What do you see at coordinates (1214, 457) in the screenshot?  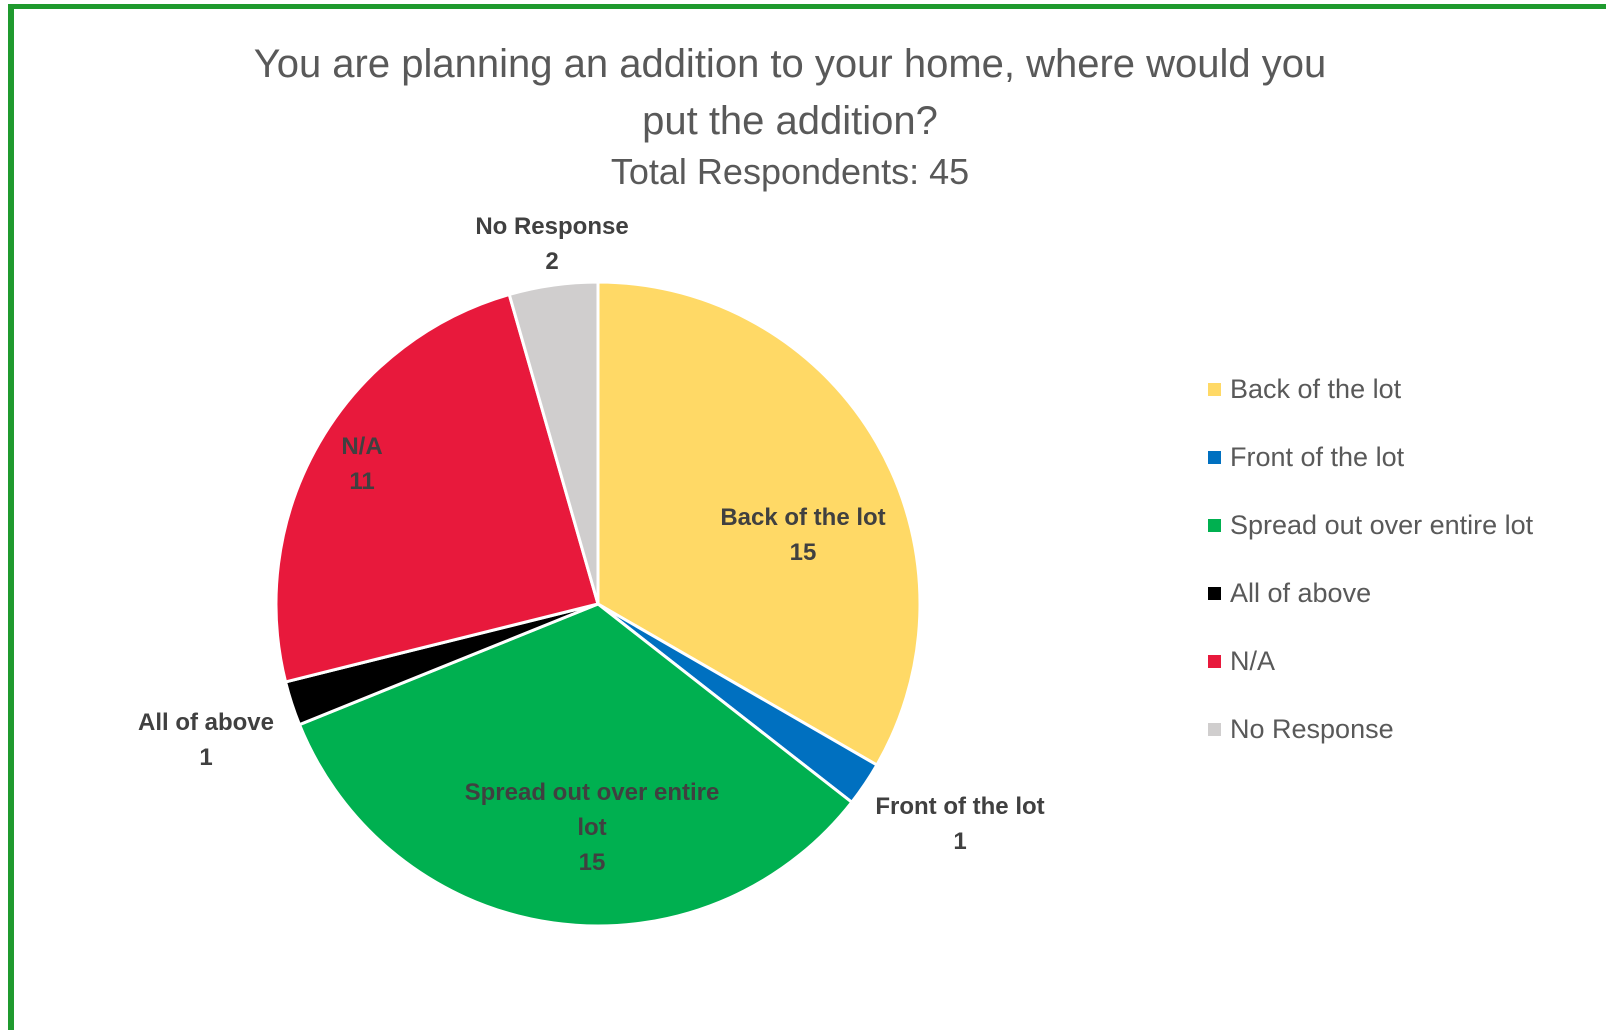 I see `legend-swatch-front-of-the-lot` at bounding box center [1214, 457].